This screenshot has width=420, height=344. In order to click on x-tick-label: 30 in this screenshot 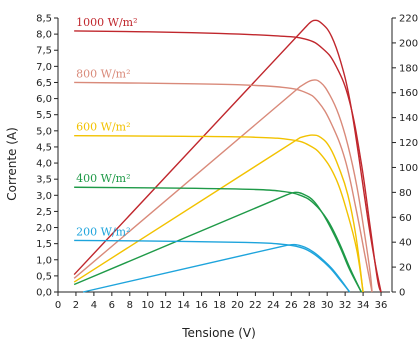, I will do `click(327, 305)`.